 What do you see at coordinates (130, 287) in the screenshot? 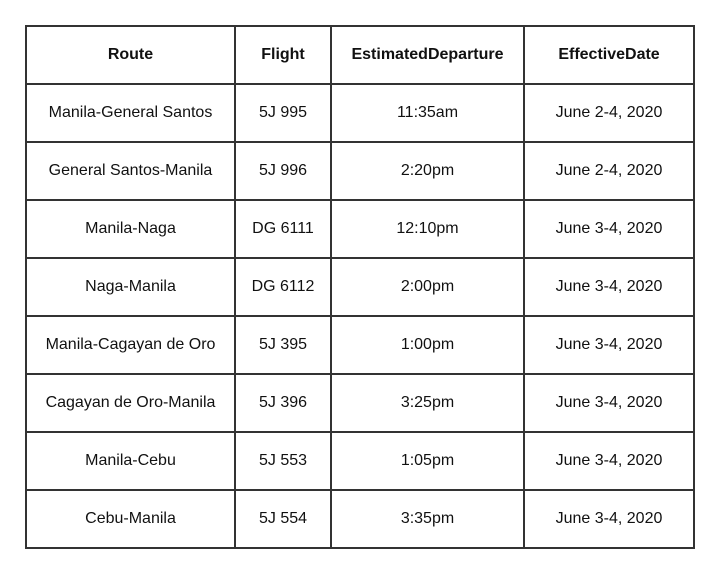
I see `route-cell: Naga-Manila` at bounding box center [130, 287].